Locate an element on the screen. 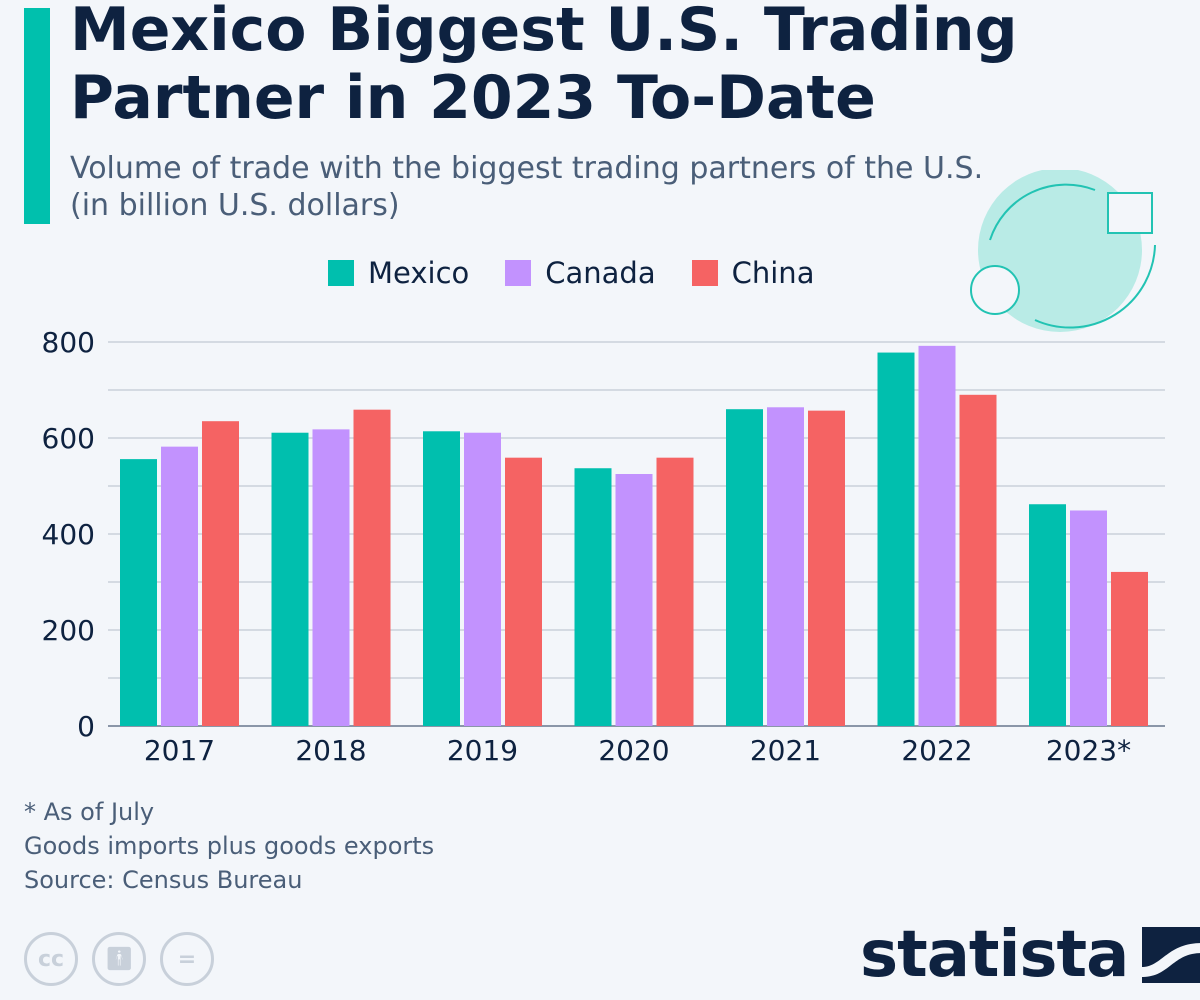 The image size is (1200, 1000). bar-mexico-2021 is located at coordinates (744, 567).